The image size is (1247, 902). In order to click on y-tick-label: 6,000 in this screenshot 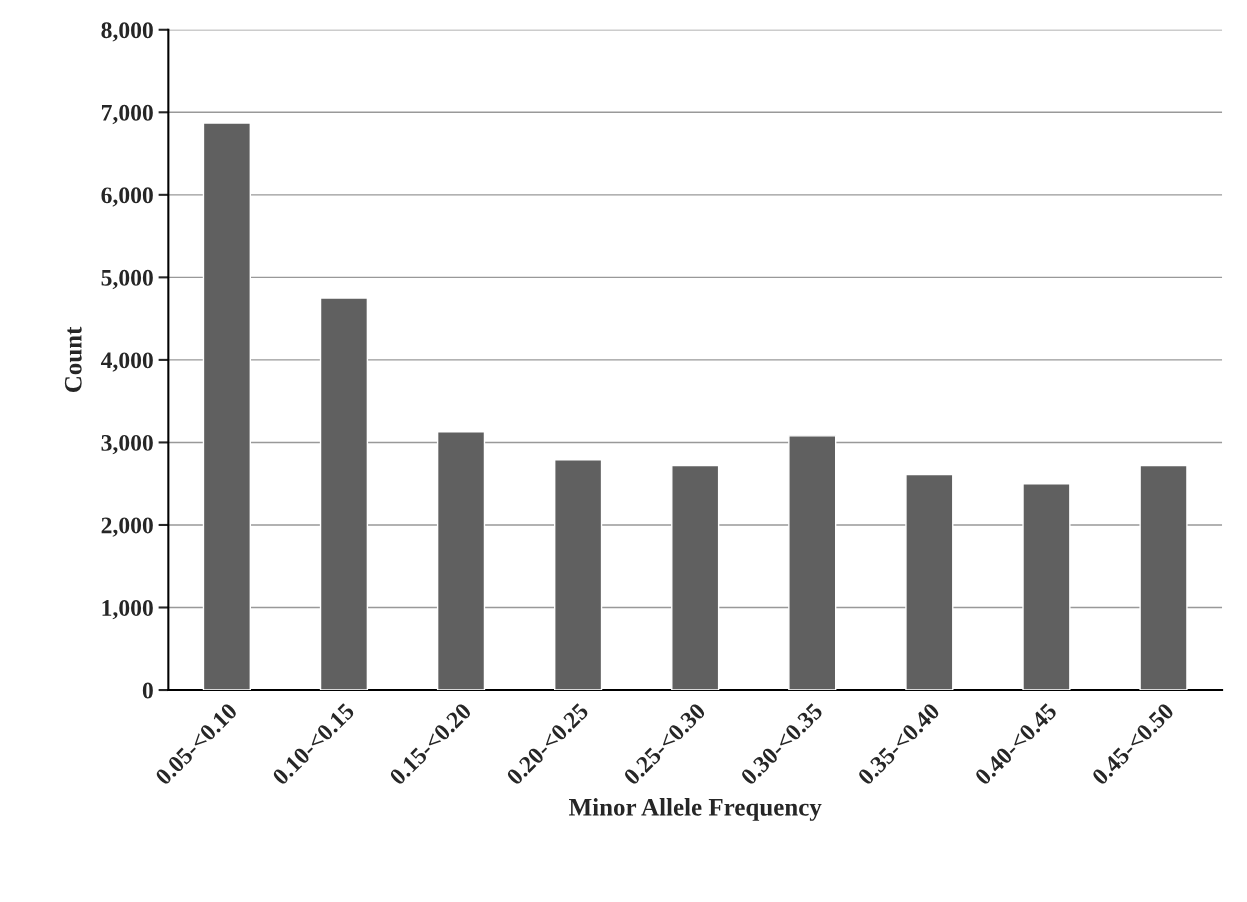, I will do `click(127, 197)`.